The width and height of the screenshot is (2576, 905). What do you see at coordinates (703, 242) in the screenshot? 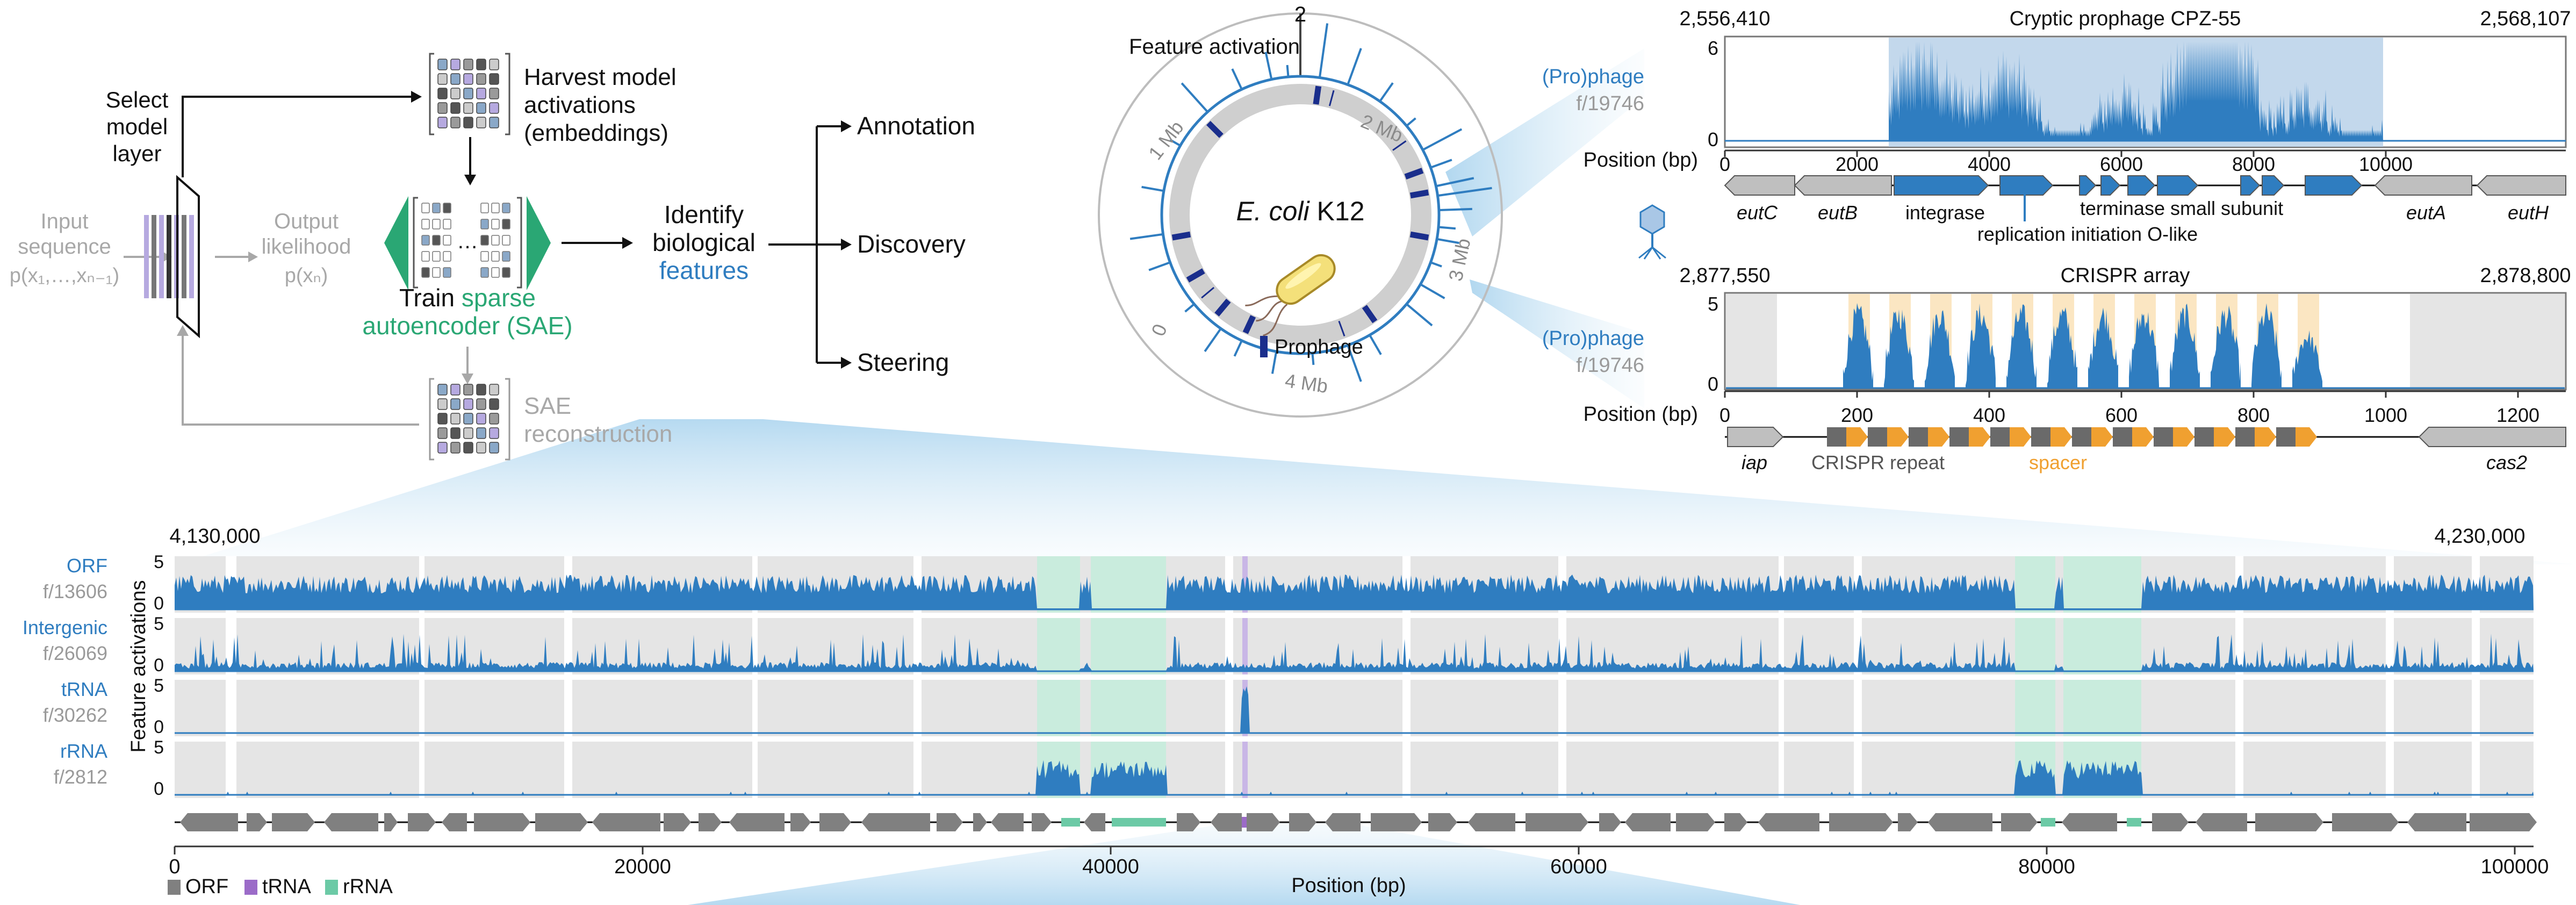
I see `identify-line2: biological` at bounding box center [703, 242].